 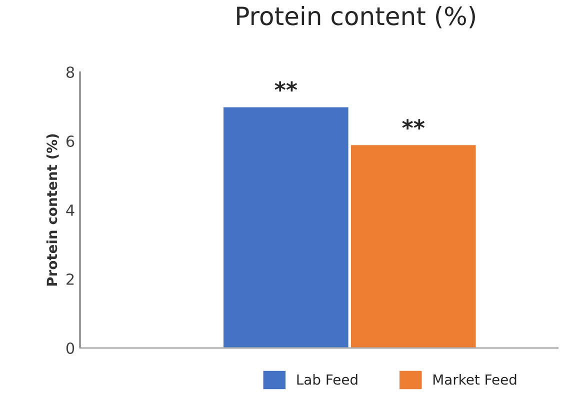 I want to click on y-tick-label: 0, so click(x=70, y=348).